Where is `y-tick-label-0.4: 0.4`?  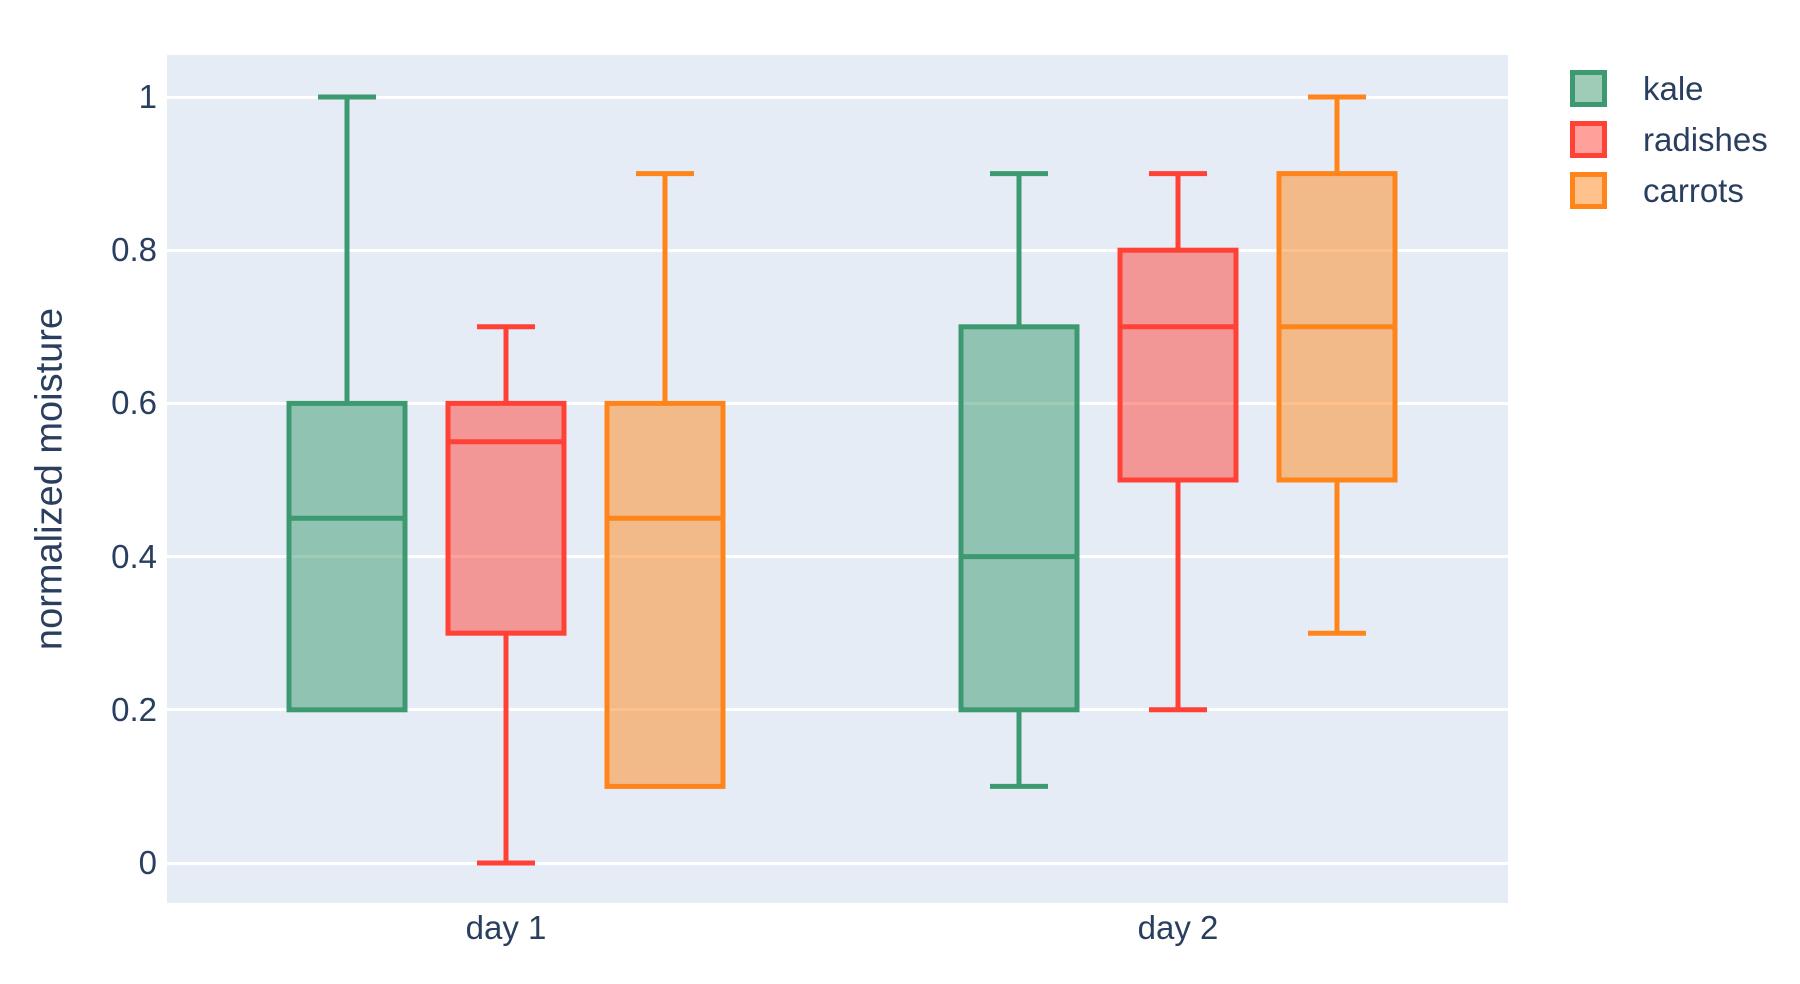
y-tick-label-0.4: 0.4 is located at coordinates (134, 556).